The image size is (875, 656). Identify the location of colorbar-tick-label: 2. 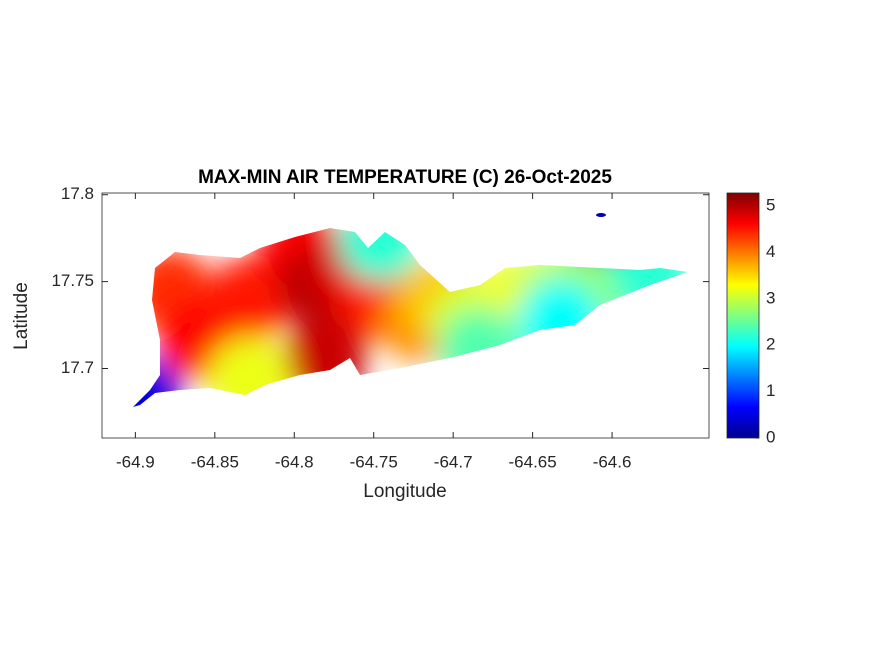
(770, 344).